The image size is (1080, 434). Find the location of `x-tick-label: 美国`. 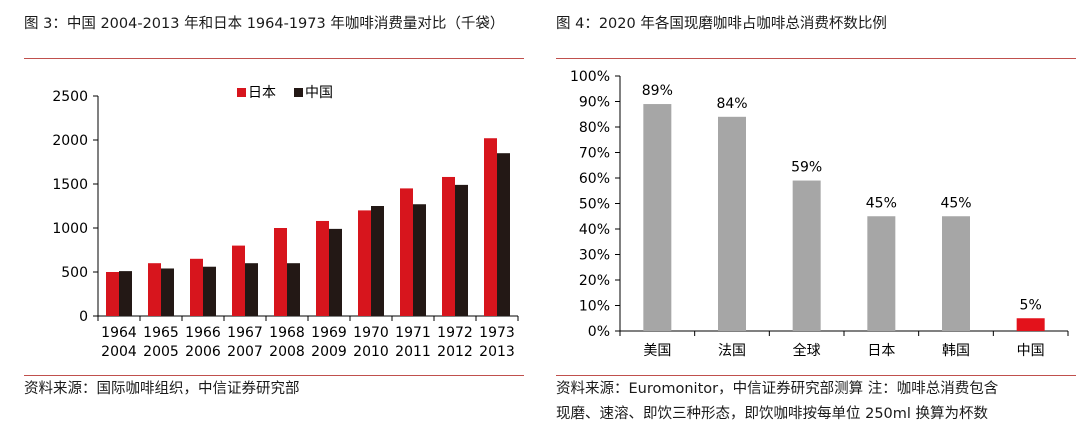

x-tick-label: 美国 is located at coordinates (657, 351).